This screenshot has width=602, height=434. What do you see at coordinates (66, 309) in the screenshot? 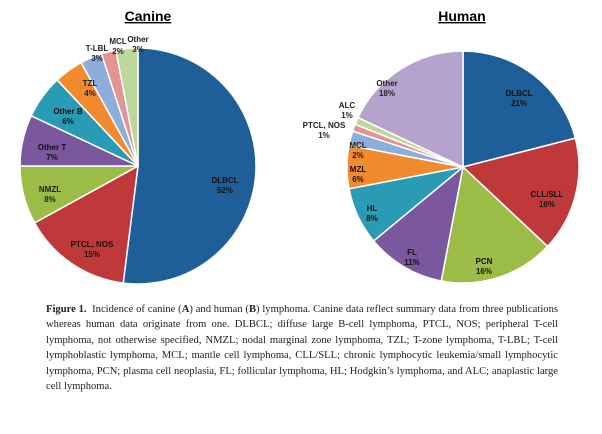
I see `caption-label: Figure 1.` at bounding box center [66, 309].